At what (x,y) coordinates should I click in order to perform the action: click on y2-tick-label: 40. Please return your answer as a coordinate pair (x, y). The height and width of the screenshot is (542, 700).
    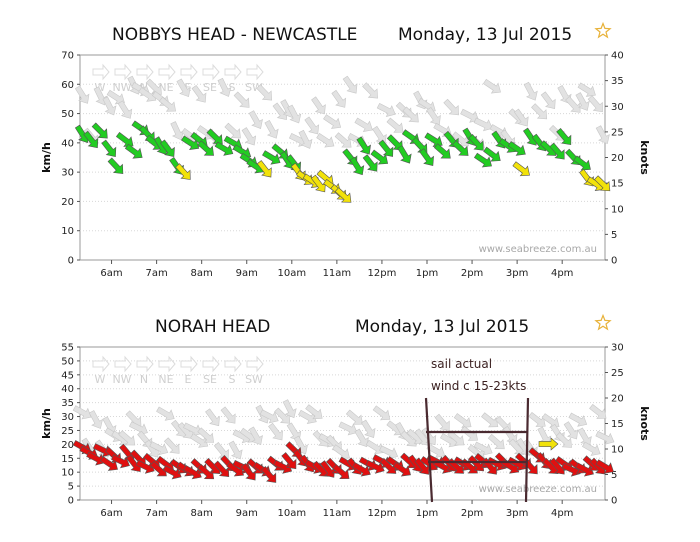
    Looking at the image, I should click on (617, 56).